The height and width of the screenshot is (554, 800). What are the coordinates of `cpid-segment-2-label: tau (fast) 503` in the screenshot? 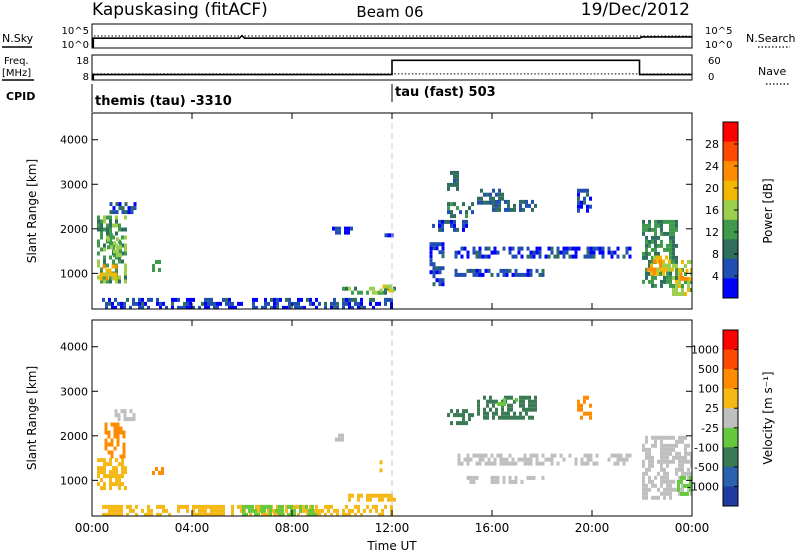 It's located at (445, 92).